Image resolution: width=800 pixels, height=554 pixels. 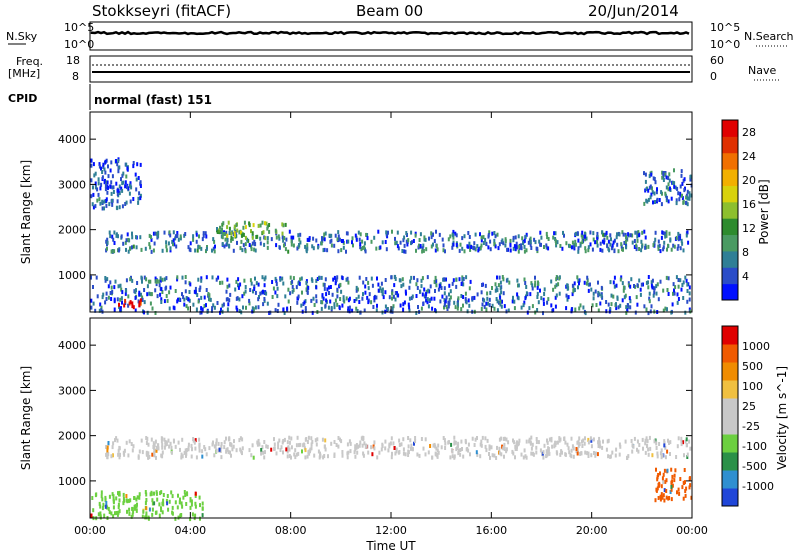 I want to click on freq-panel, so click(x=391, y=69).